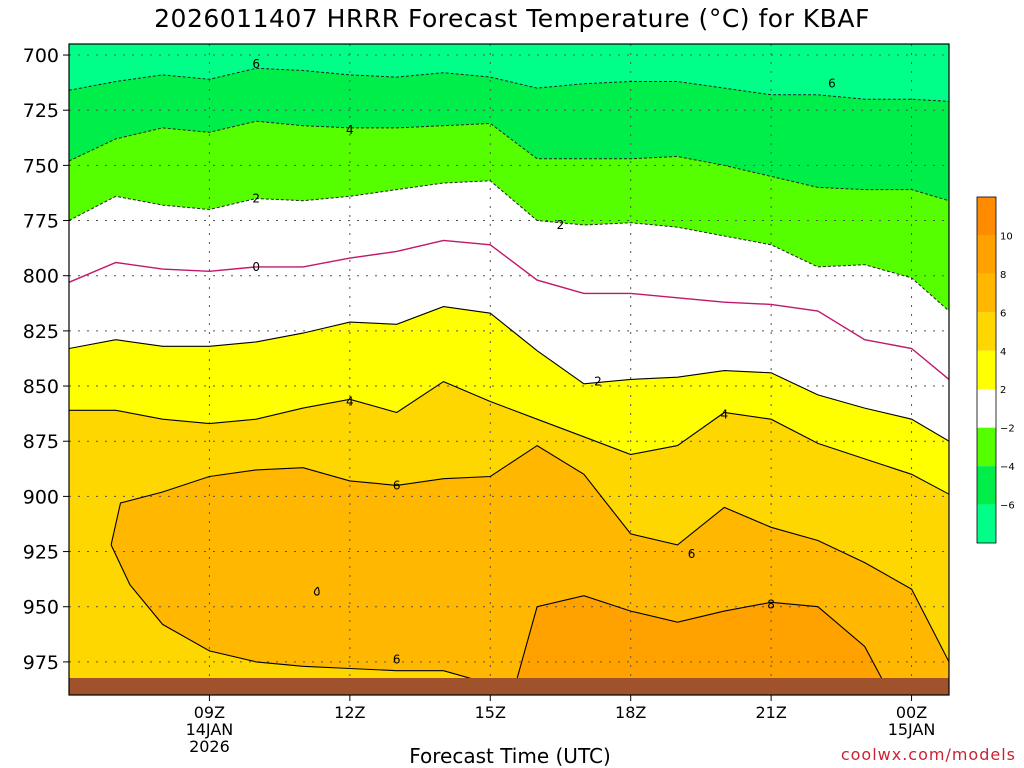  I want to click on x-tick-label-21-0: 21Z, so click(770, 712).